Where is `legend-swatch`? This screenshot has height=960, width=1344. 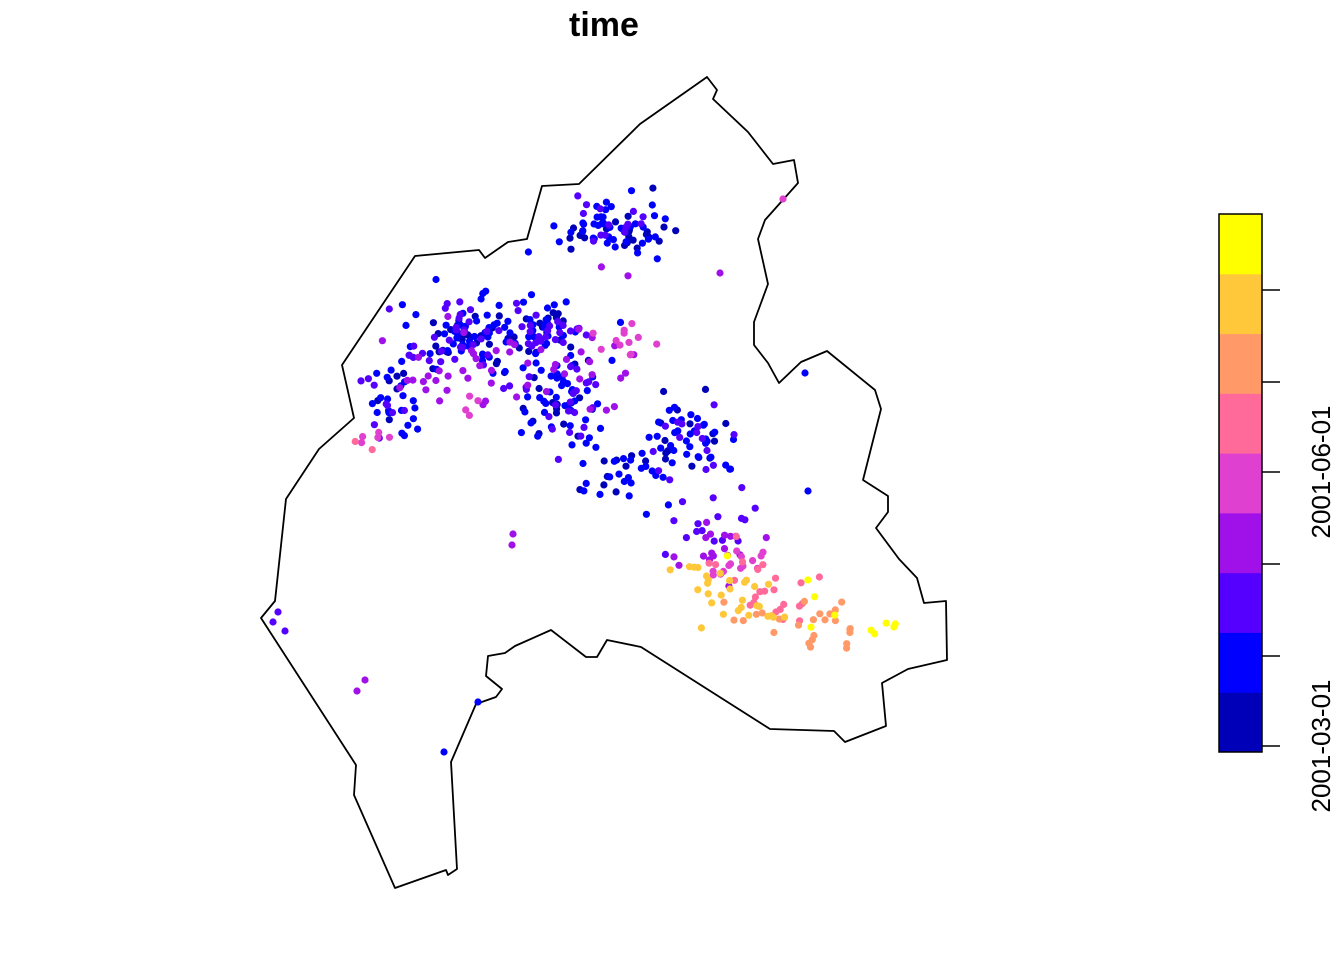 legend-swatch is located at coordinates (1240, 662).